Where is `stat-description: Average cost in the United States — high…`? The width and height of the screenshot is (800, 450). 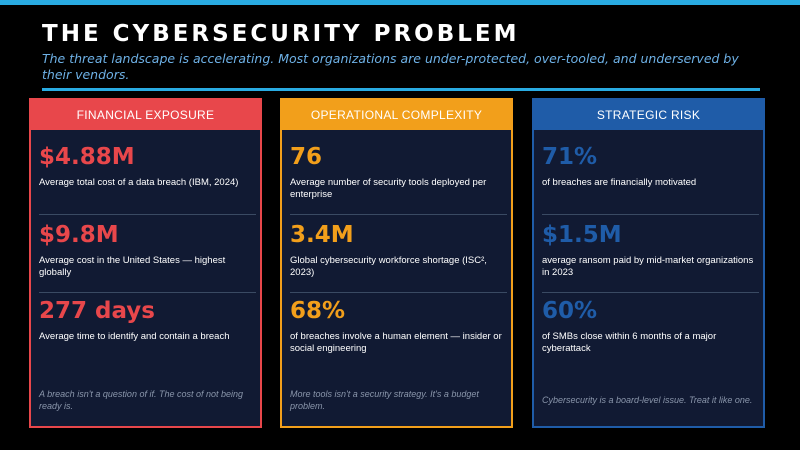 stat-description: Average cost in the United States — high… is located at coordinates (132, 266).